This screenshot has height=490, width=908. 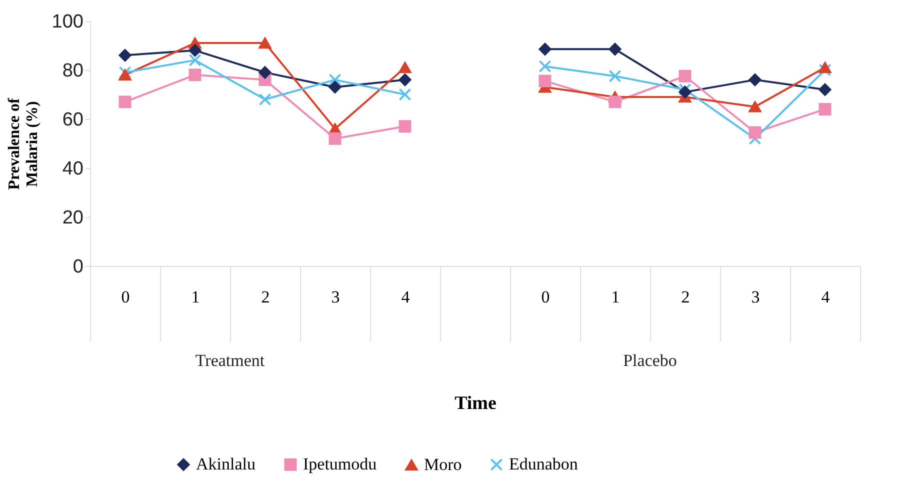 I want to click on y-tick-label: 60, so click(x=73, y=120).